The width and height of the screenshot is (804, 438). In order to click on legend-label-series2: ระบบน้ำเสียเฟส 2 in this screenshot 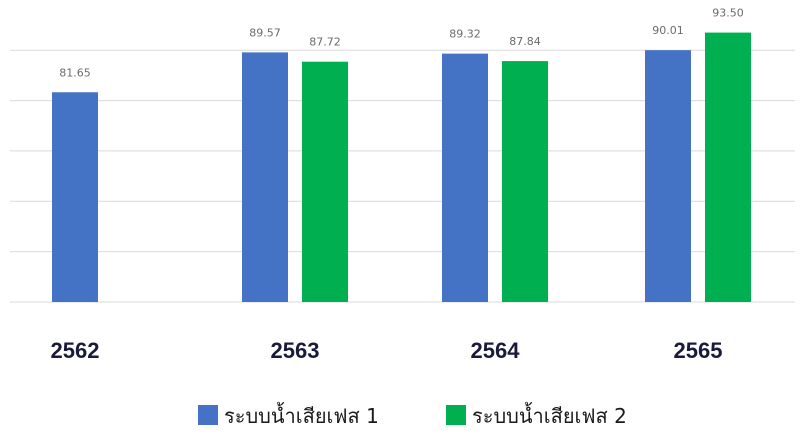, I will do `click(549, 415)`.